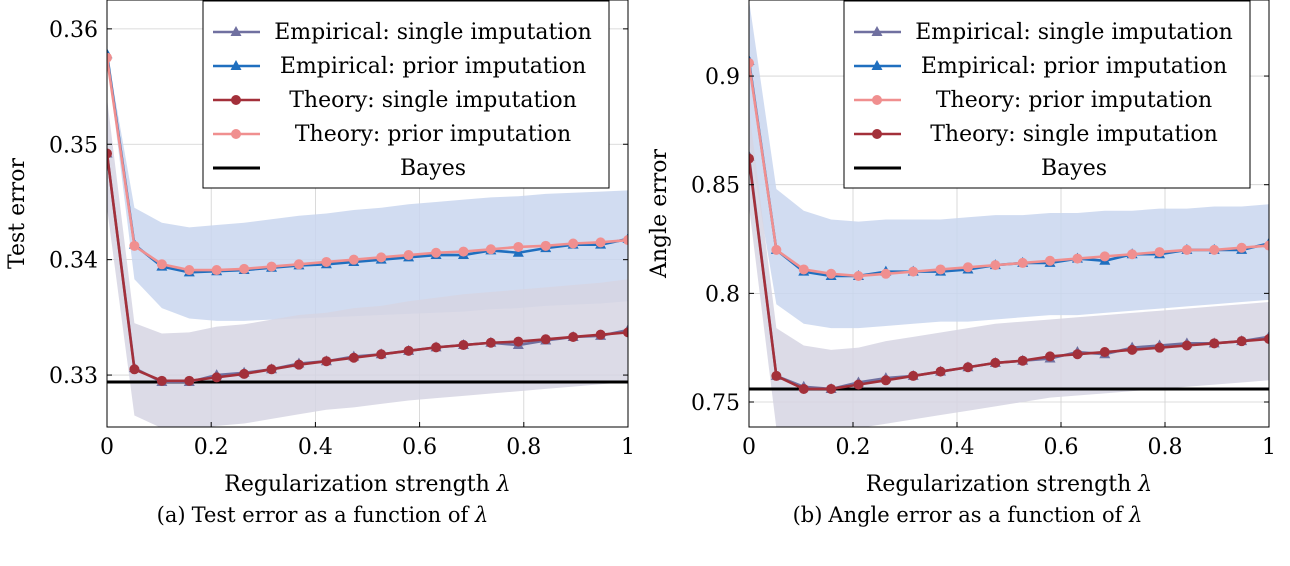 Image resolution: width=1290 pixels, height=566 pixels. What do you see at coordinates (659, 214) in the screenshot?
I see `y-axis-label: Angle error` at bounding box center [659, 214].